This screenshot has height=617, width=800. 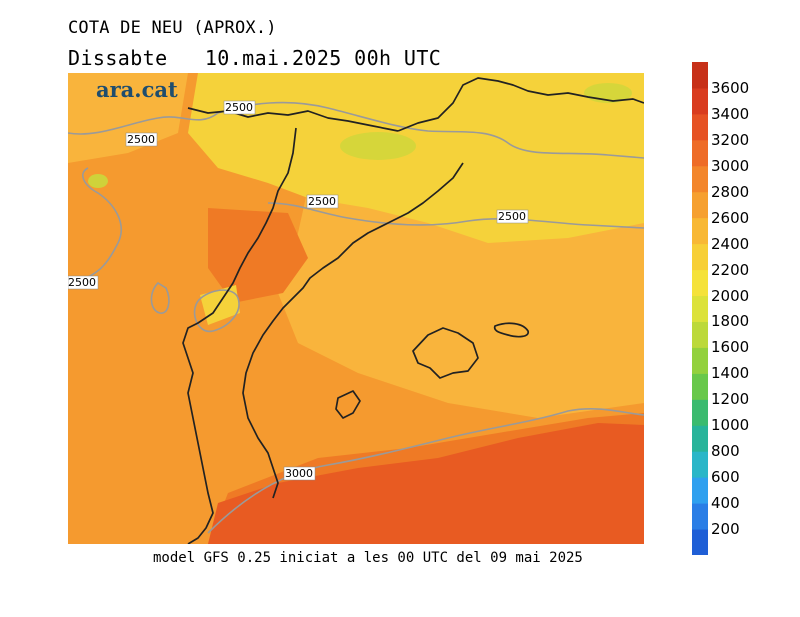 I want to click on green-patch-pyrenees, so click(x=378, y=146).